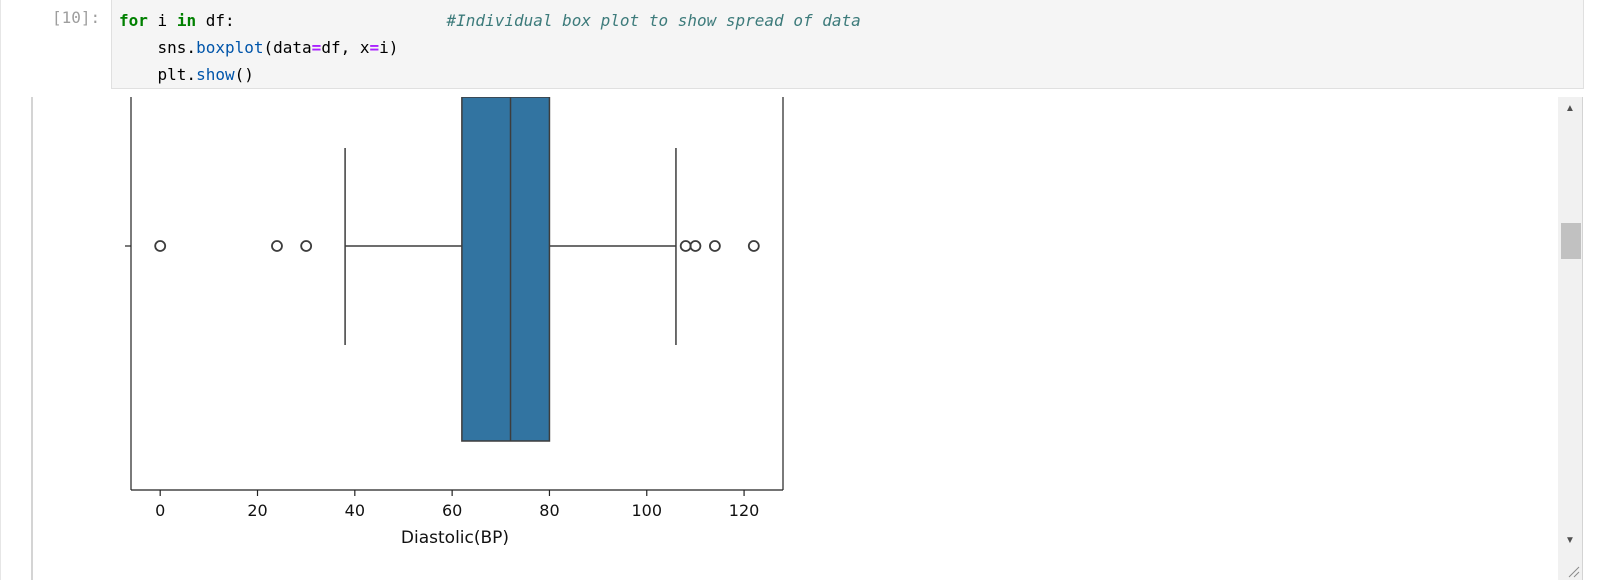 This screenshot has width=1609, height=580. What do you see at coordinates (186, 20) in the screenshot?
I see `code-token: in` at bounding box center [186, 20].